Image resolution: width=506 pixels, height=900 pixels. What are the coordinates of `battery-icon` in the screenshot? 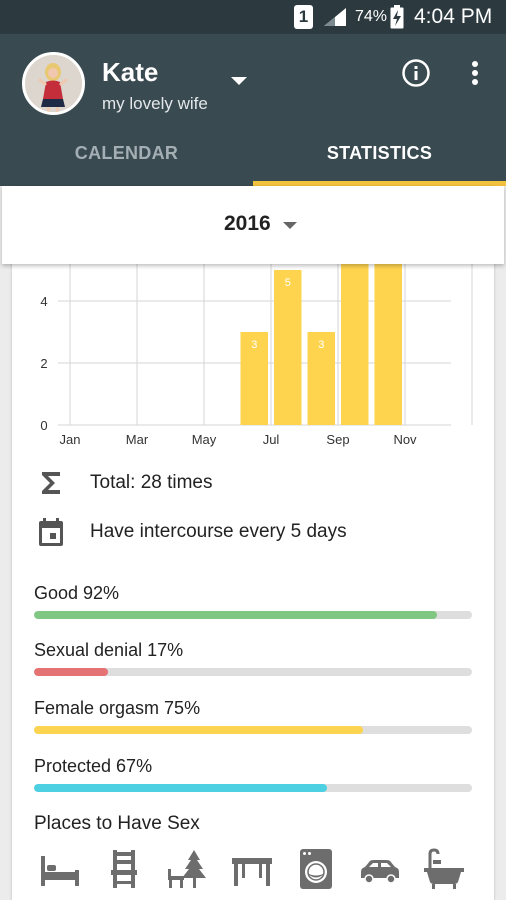 It's located at (397, 17).